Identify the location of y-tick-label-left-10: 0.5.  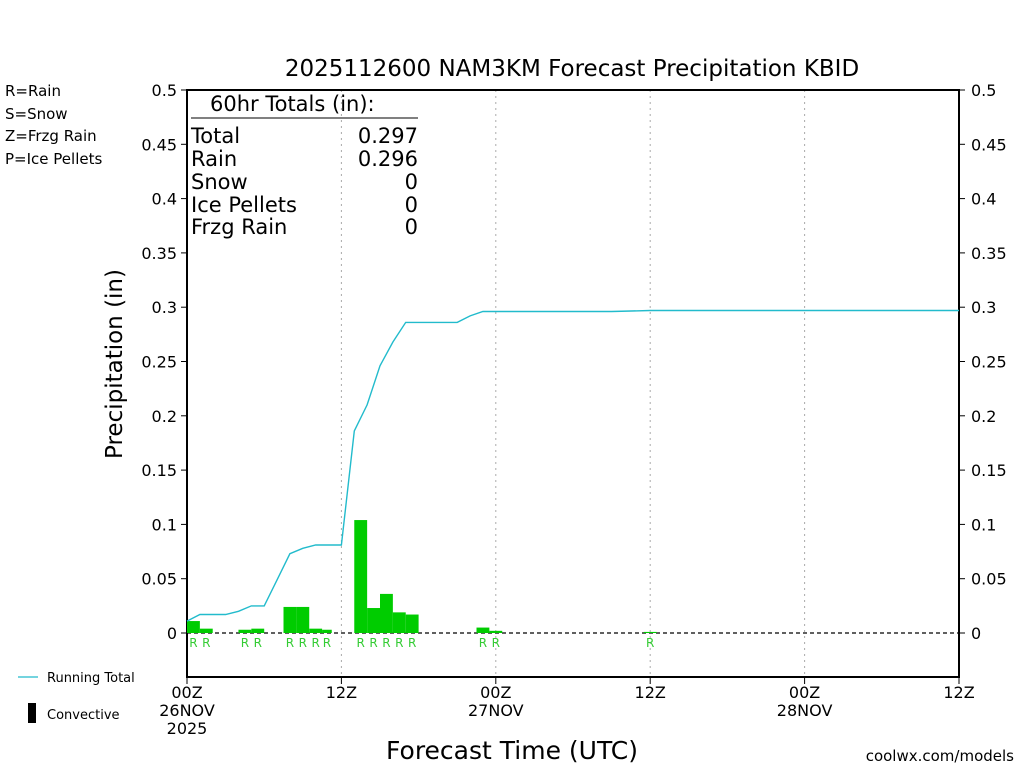
(164, 90).